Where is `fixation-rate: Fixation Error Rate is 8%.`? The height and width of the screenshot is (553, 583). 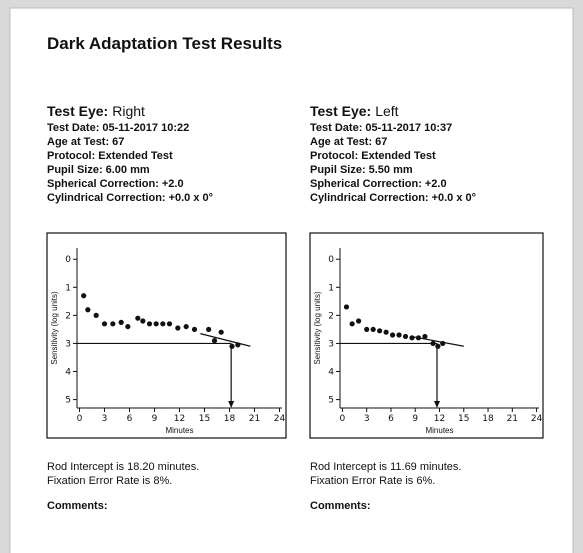 fixation-rate: Fixation Error Rate is 8%. is located at coordinates (109, 481).